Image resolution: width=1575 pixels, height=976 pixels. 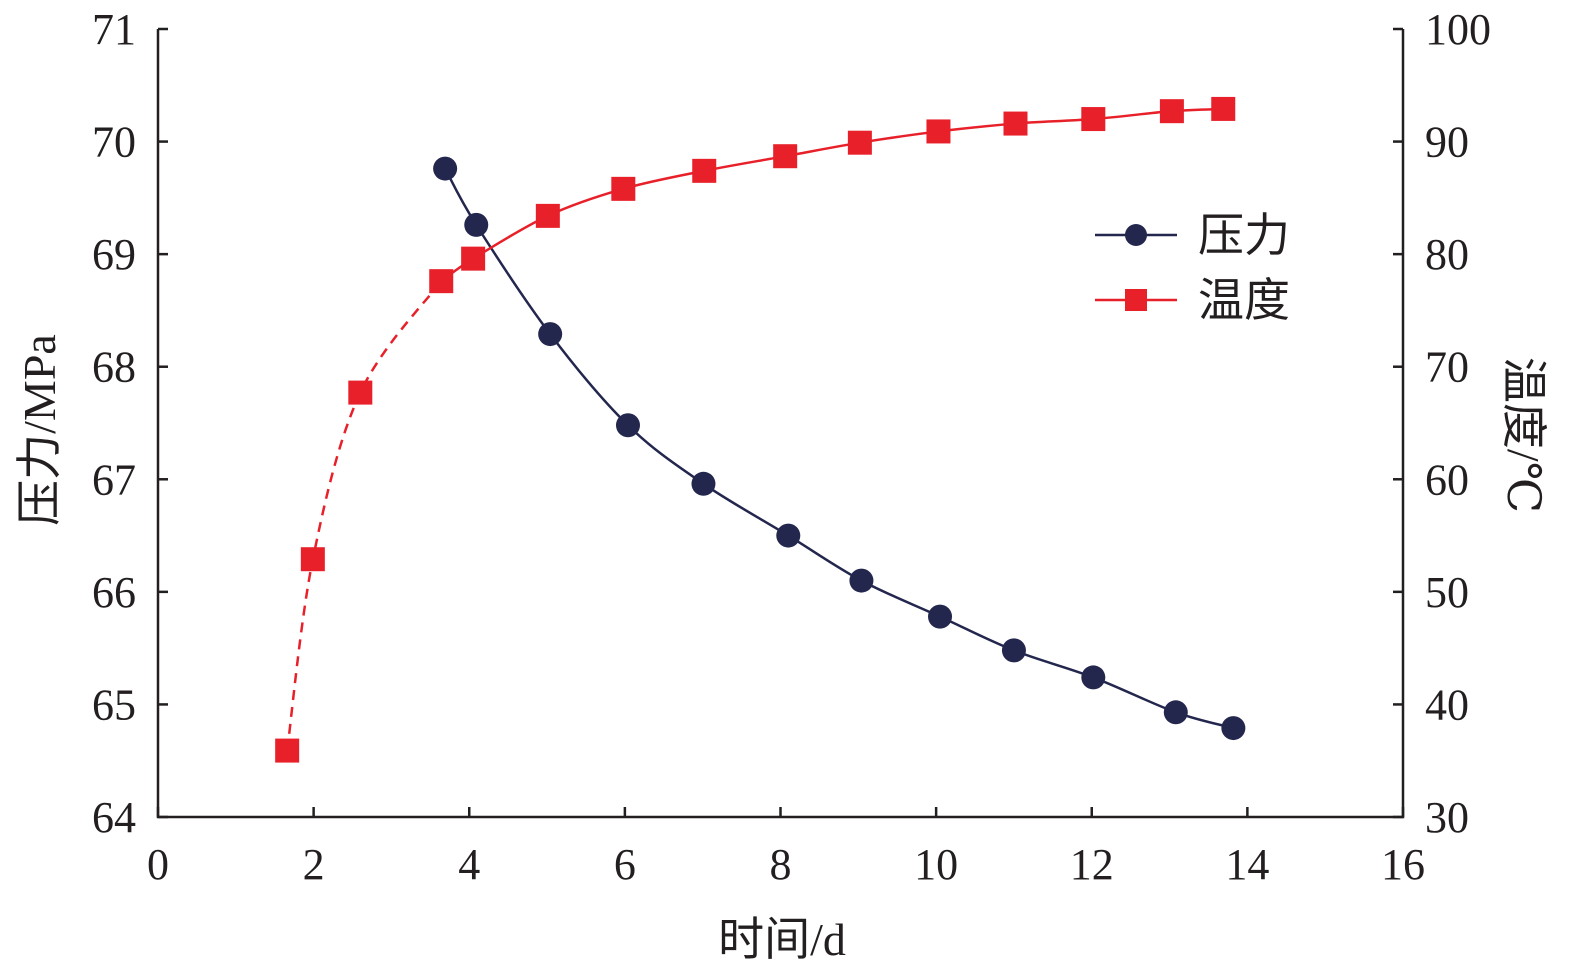 I want to click on x-tick-label: 16, so click(x=1403, y=864).